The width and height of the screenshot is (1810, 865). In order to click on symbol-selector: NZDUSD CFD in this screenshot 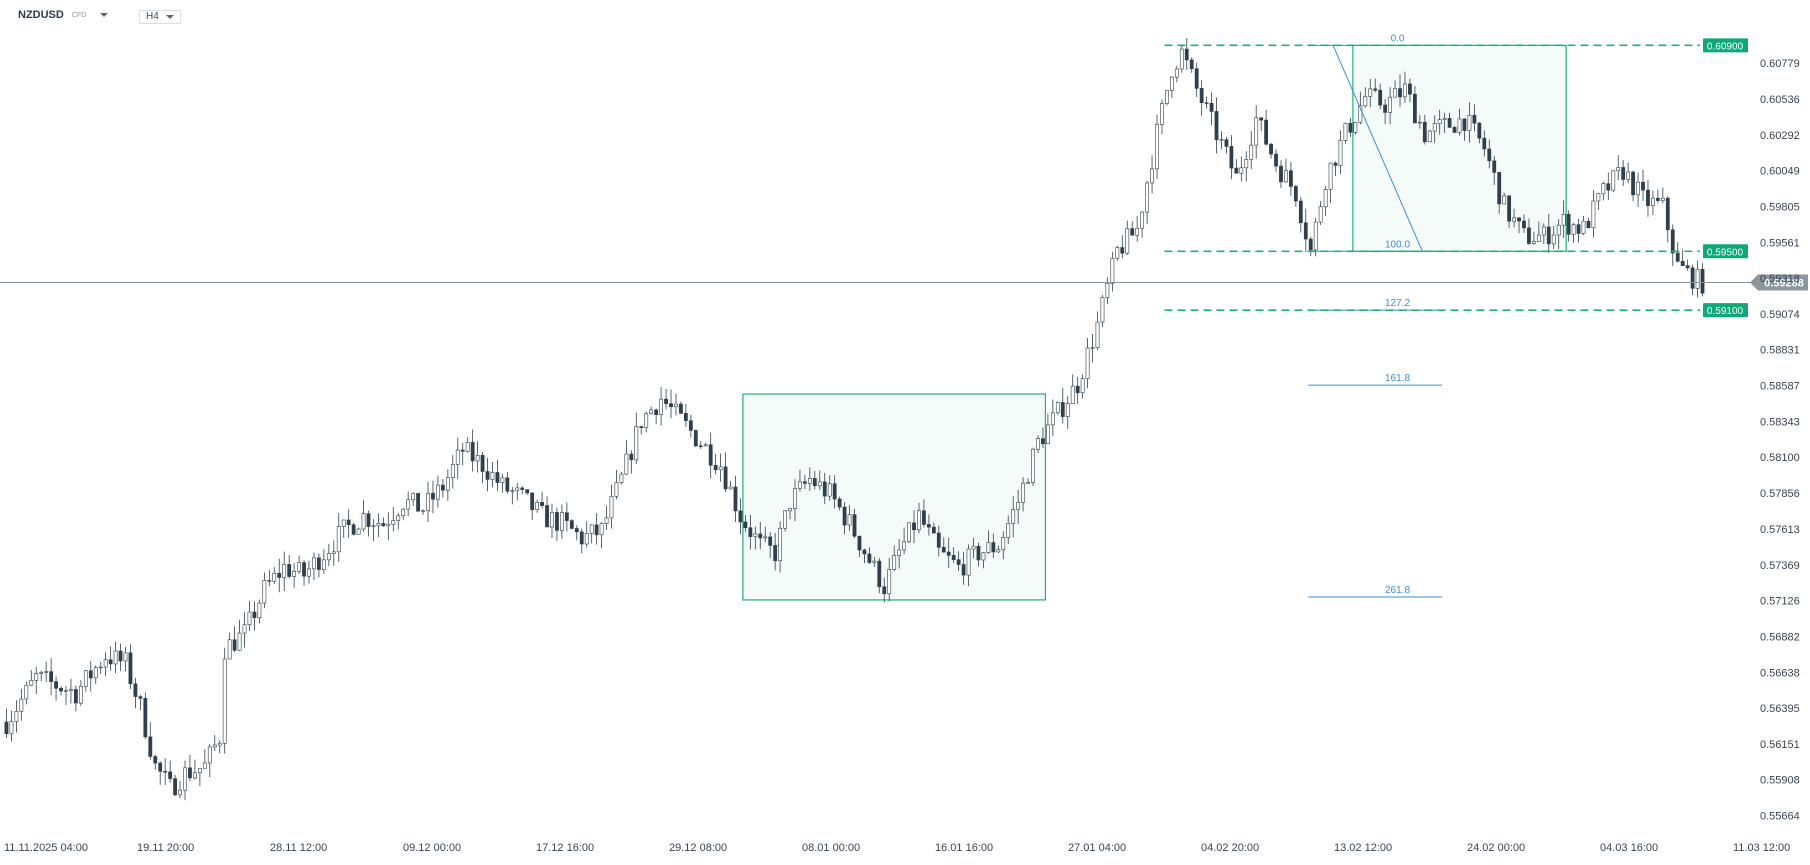, I will do `click(63, 15)`.